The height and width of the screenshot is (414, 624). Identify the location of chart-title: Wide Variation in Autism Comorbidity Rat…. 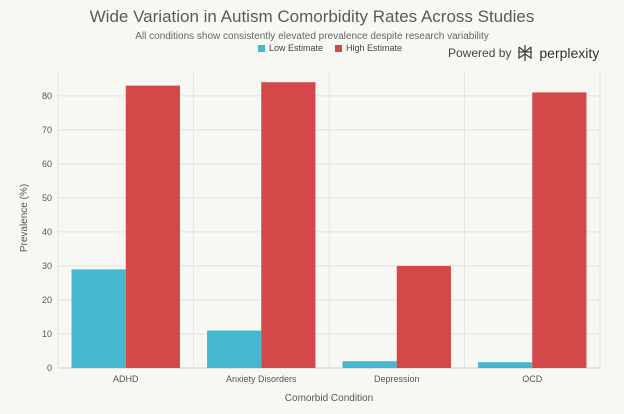
(312, 16).